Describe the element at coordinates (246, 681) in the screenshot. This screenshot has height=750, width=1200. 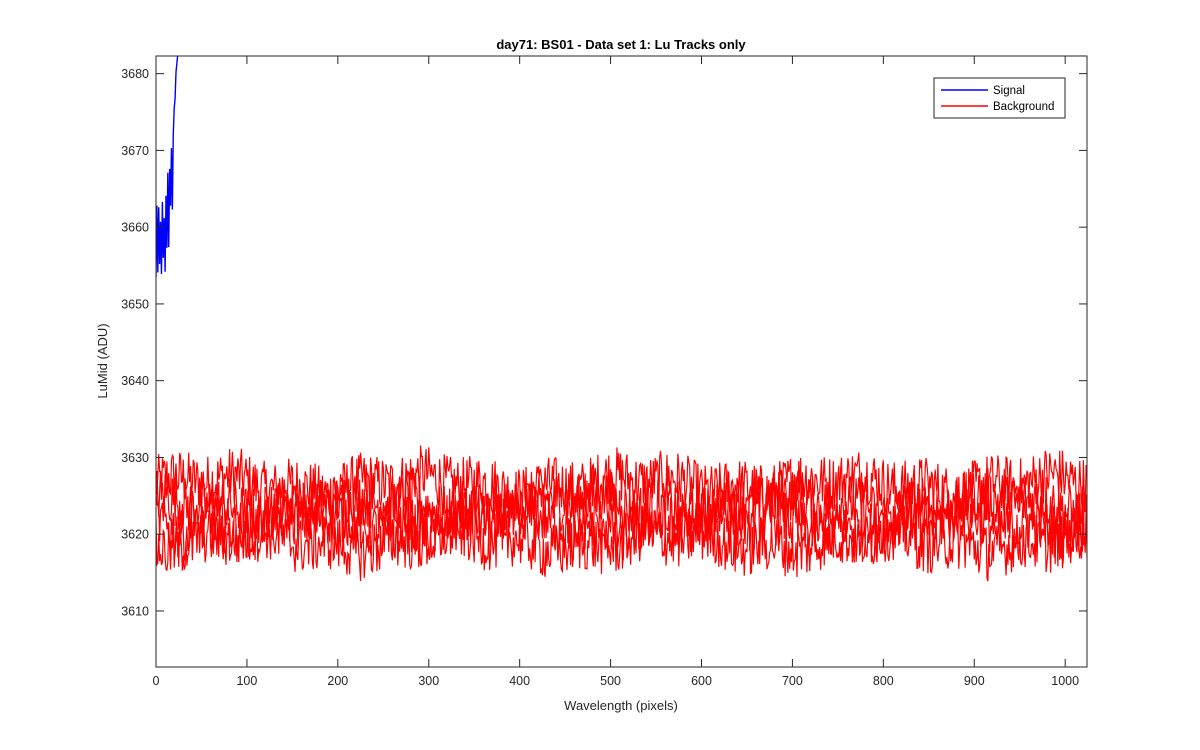
I see `x-tick-label: 100` at that location.